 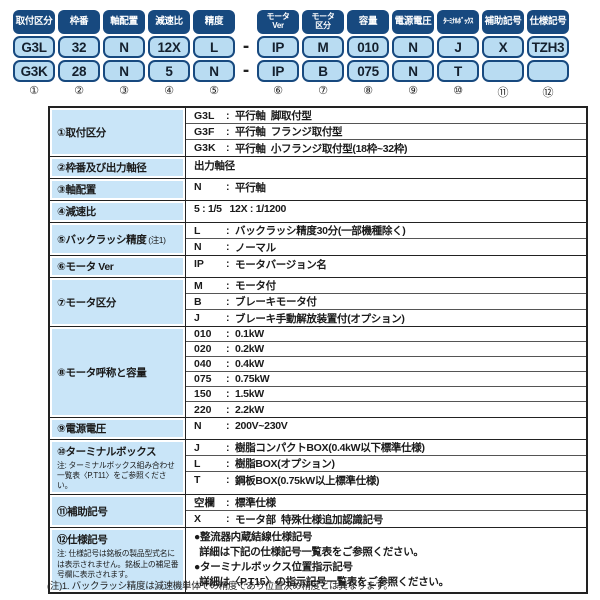 I want to click on entry-code: 010, so click(x=203, y=334).